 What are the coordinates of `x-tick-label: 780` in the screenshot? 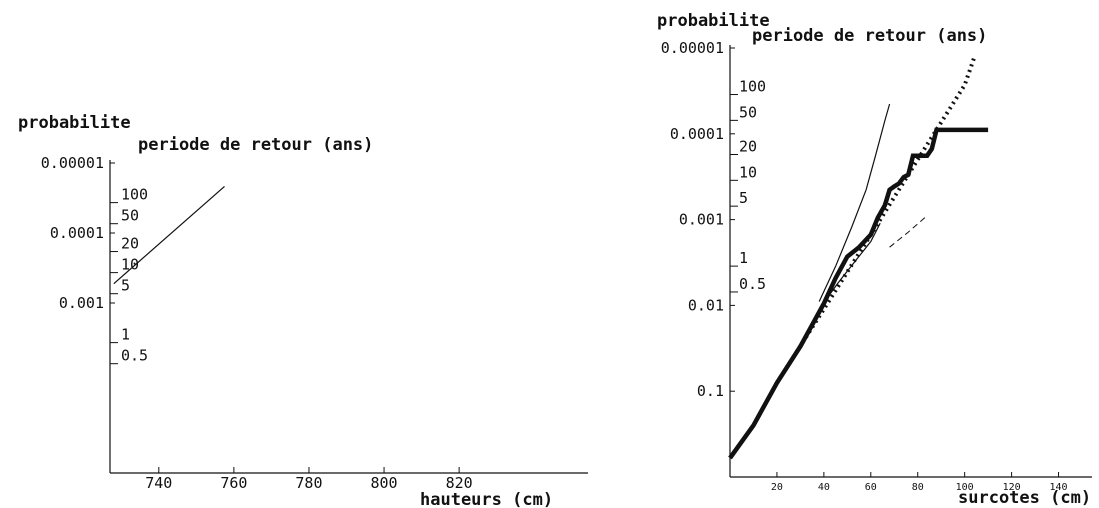 It's located at (308, 483).